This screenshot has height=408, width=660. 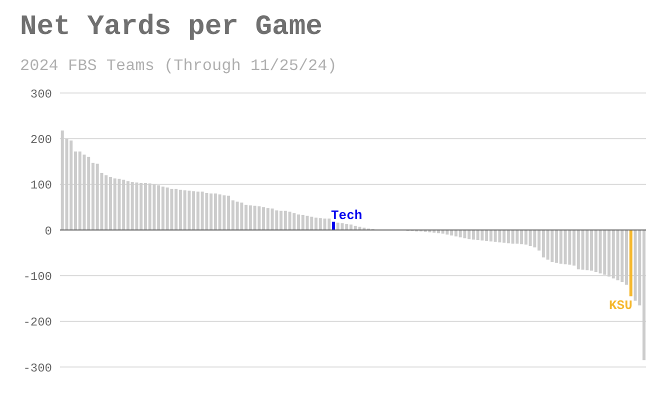 I want to click on y-tick-label: 100, so click(x=41, y=185).